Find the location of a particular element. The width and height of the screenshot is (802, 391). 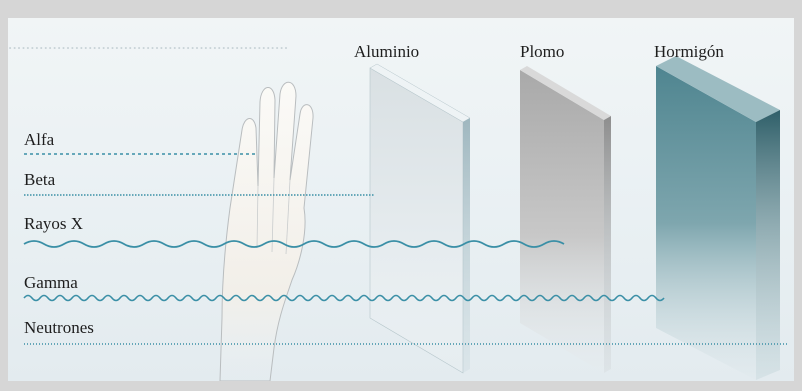

label-xray: Rayos X is located at coordinates (54, 223).